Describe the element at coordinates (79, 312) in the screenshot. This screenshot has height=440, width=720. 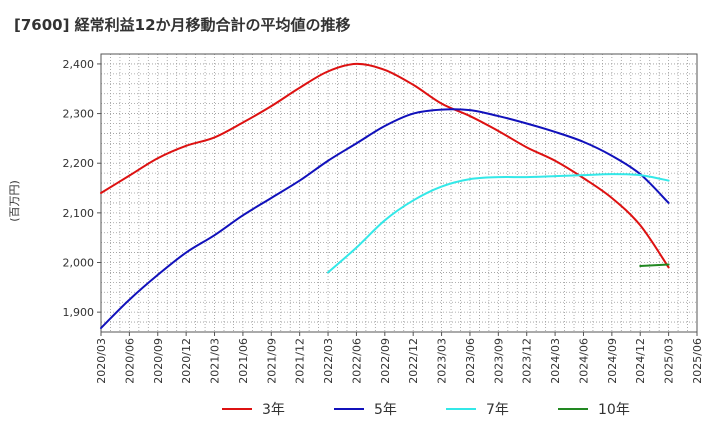
I see `y-tick-label: 1,900` at that location.